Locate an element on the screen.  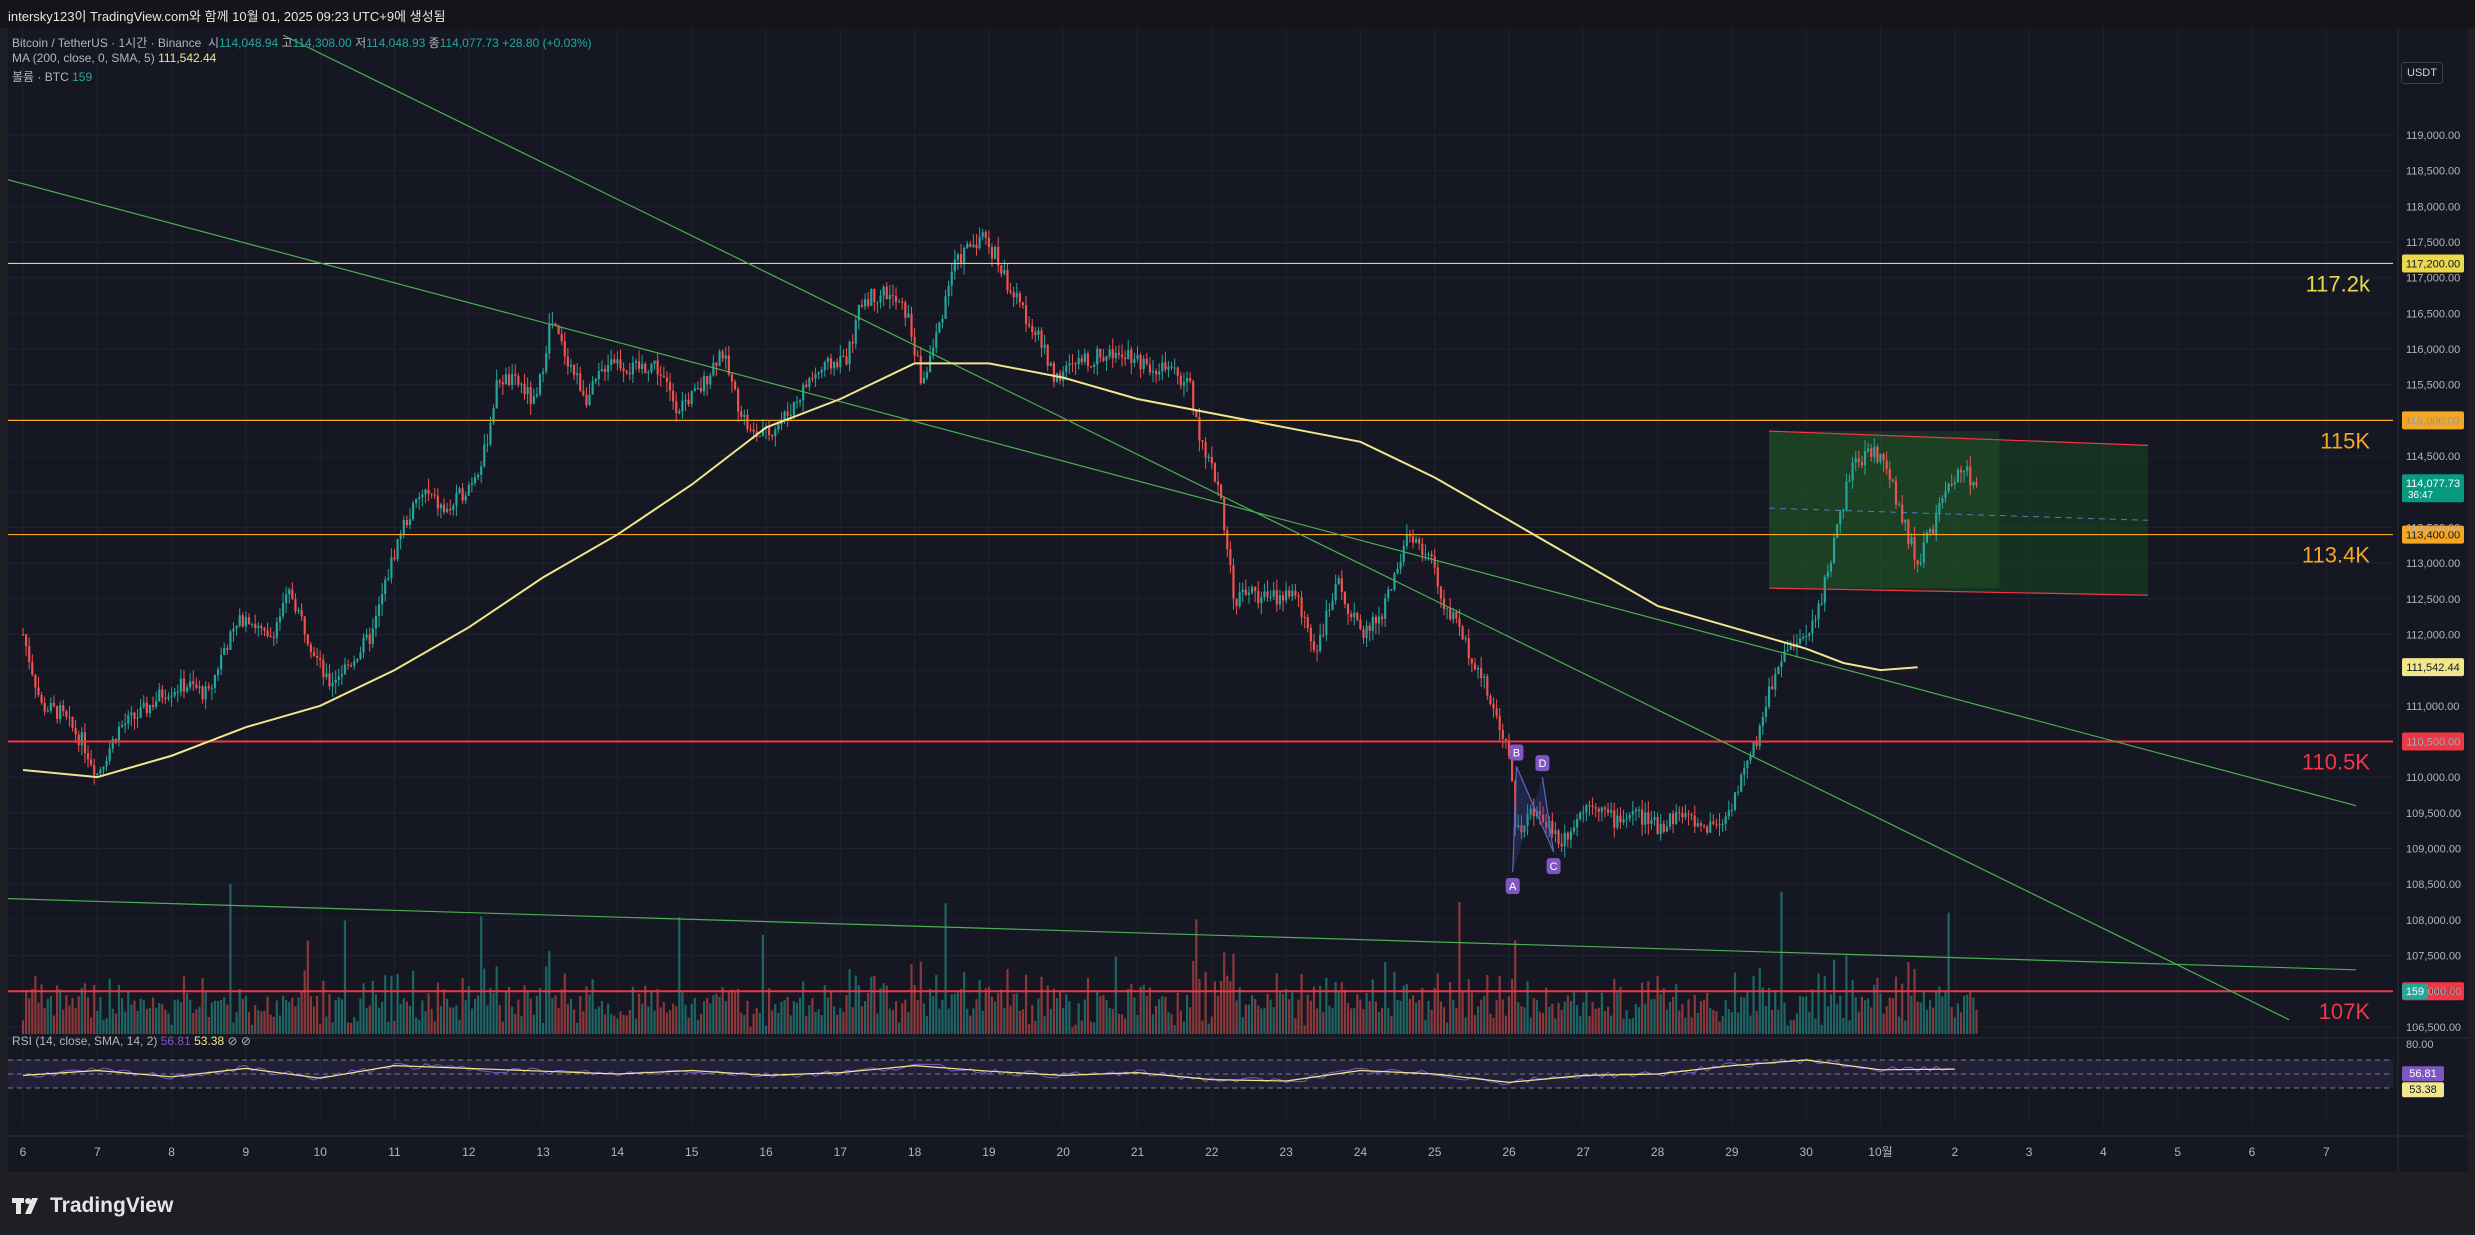
price-axis-tick-label: 112,500.00 is located at coordinates (2433, 600).